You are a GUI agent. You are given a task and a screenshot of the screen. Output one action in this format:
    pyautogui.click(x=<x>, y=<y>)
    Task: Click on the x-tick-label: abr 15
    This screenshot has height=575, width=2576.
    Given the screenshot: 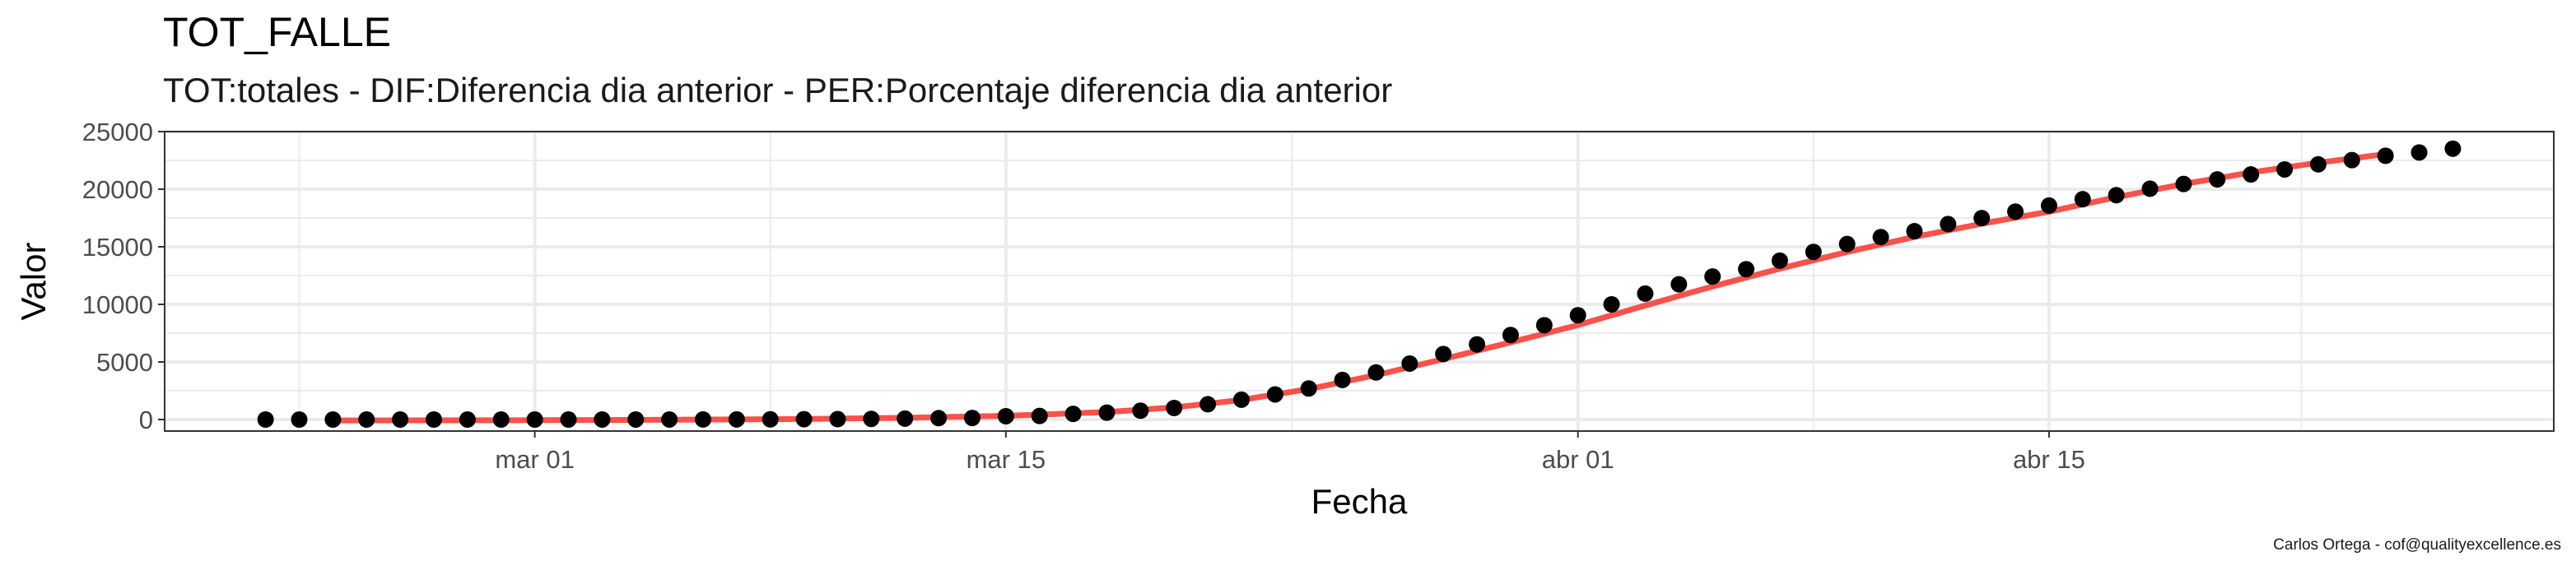 What is the action you would take?
    pyautogui.click(x=2049, y=459)
    